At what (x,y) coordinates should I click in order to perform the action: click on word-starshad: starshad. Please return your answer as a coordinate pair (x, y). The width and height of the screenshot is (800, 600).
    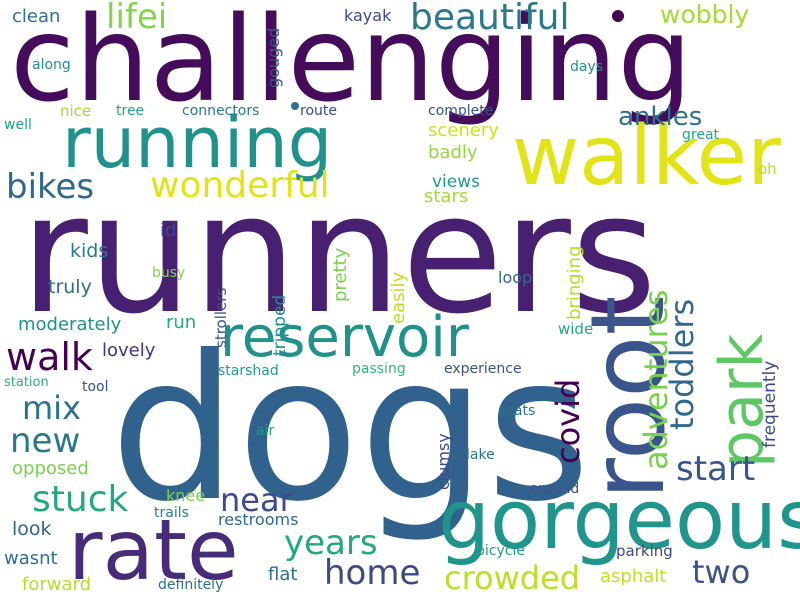
    Looking at the image, I should click on (248, 371).